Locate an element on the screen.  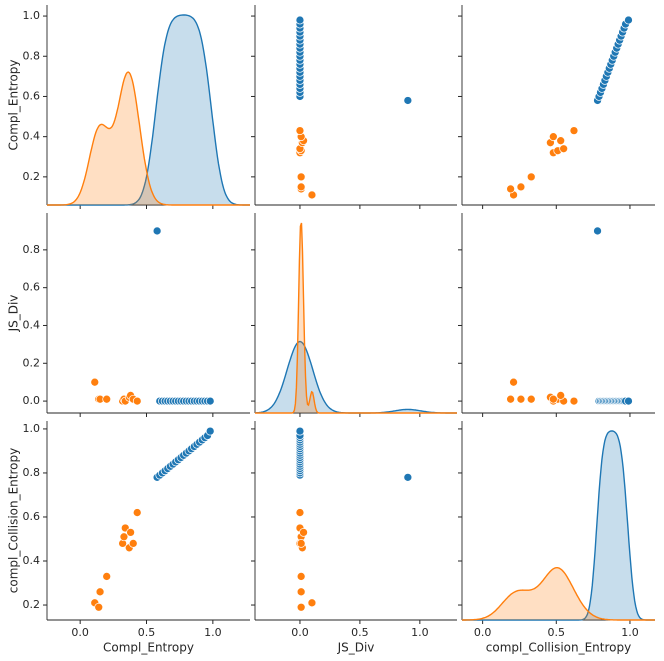
x-axis-label: compl_Collision_Entropy is located at coordinates (558, 648).